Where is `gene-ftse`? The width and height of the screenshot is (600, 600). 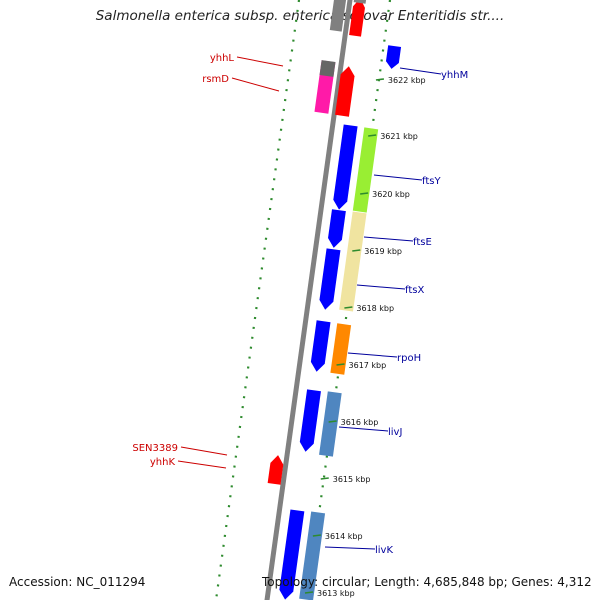
gene-ftse is located at coordinates (337, 228).